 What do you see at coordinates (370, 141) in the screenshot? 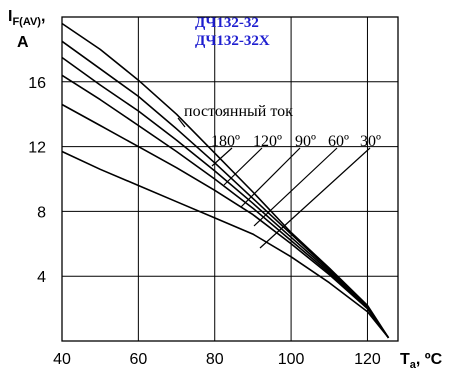
I see `annotation-angle-30: 30º` at bounding box center [370, 141].